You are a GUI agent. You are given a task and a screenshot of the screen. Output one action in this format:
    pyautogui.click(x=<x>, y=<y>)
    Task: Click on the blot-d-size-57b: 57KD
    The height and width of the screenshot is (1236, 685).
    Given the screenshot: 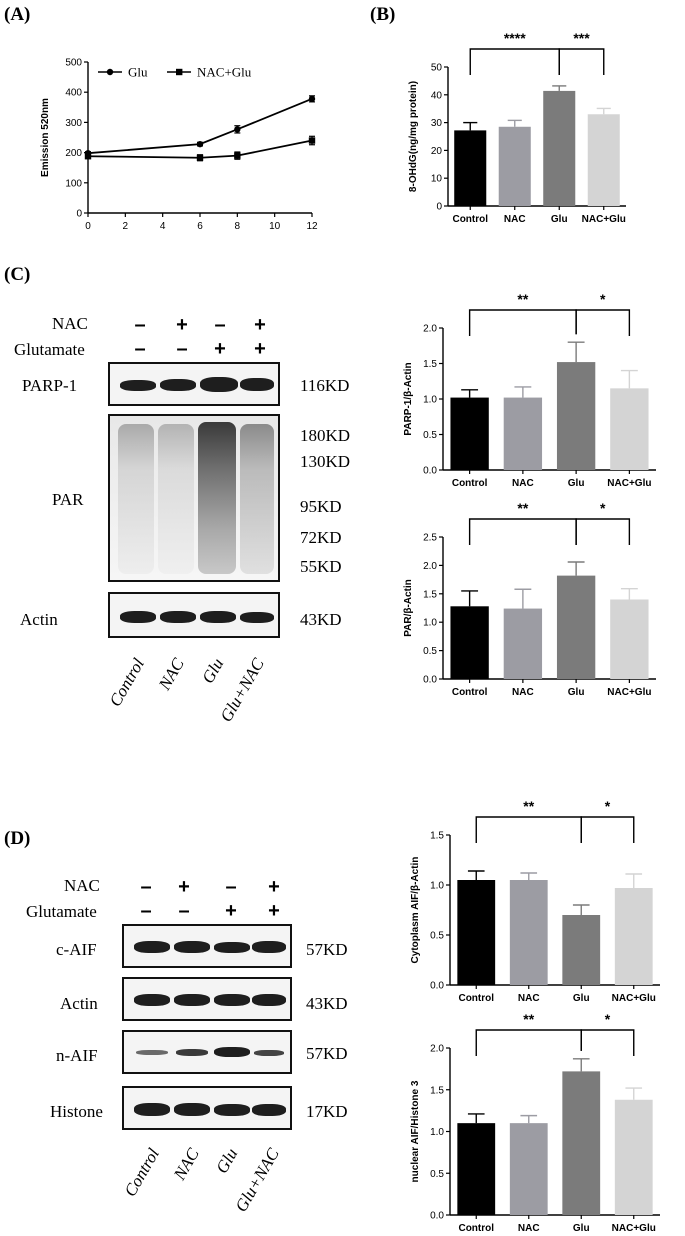 What is the action you would take?
    pyautogui.click(x=327, y=1053)
    